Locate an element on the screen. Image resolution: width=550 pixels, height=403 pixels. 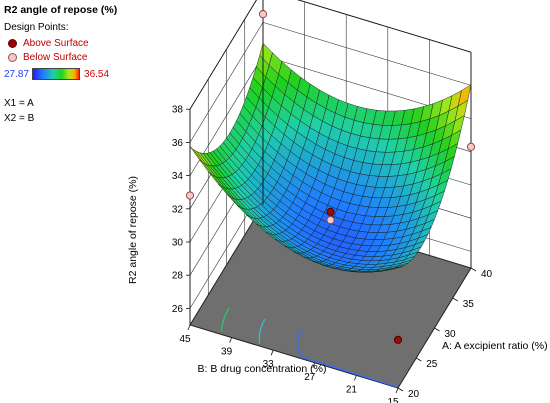
surface-cell is located at coordinates (395, 268).